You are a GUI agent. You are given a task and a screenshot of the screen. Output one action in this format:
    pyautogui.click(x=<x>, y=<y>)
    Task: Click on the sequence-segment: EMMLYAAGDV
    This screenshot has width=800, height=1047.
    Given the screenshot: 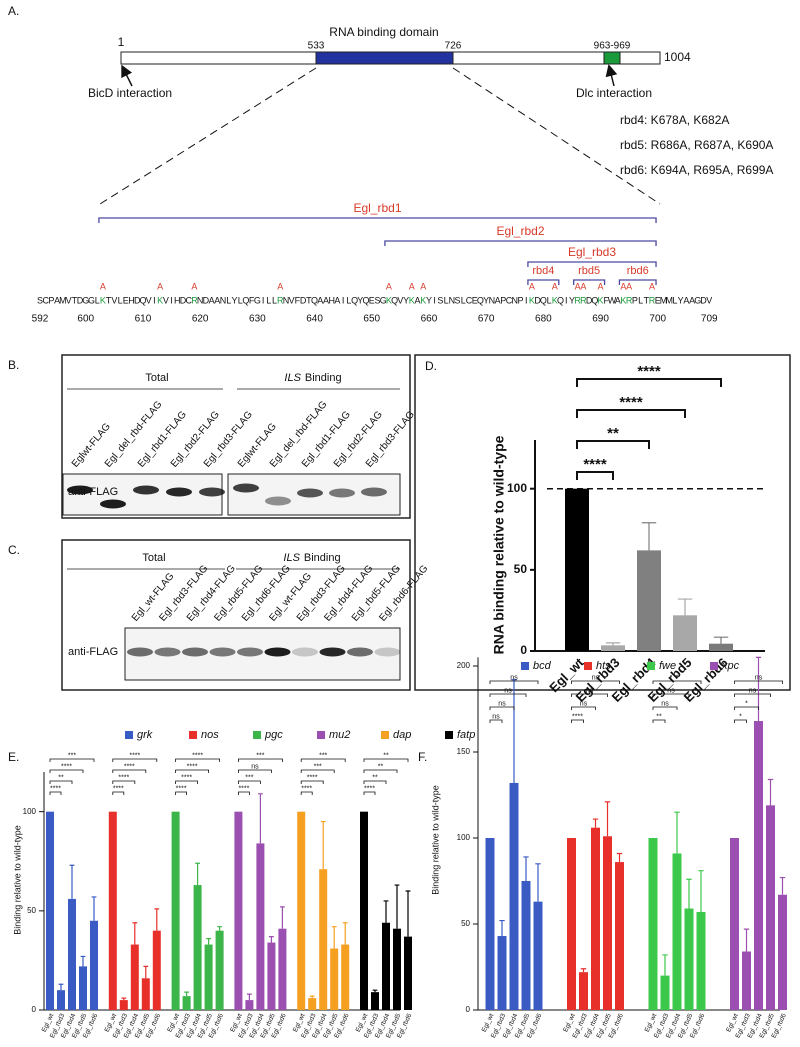 What is the action you would take?
    pyautogui.click(x=683, y=300)
    